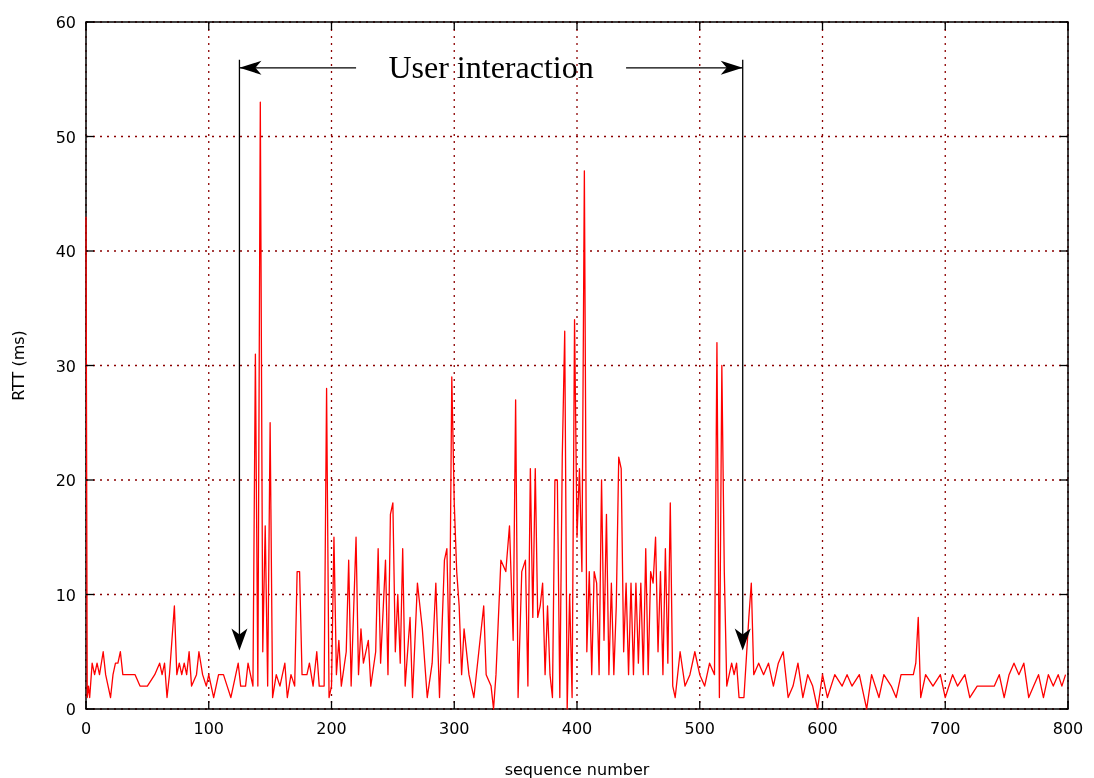 This screenshot has width=1094, height=778. I want to click on x-axis-title: sequence number, so click(577, 769).